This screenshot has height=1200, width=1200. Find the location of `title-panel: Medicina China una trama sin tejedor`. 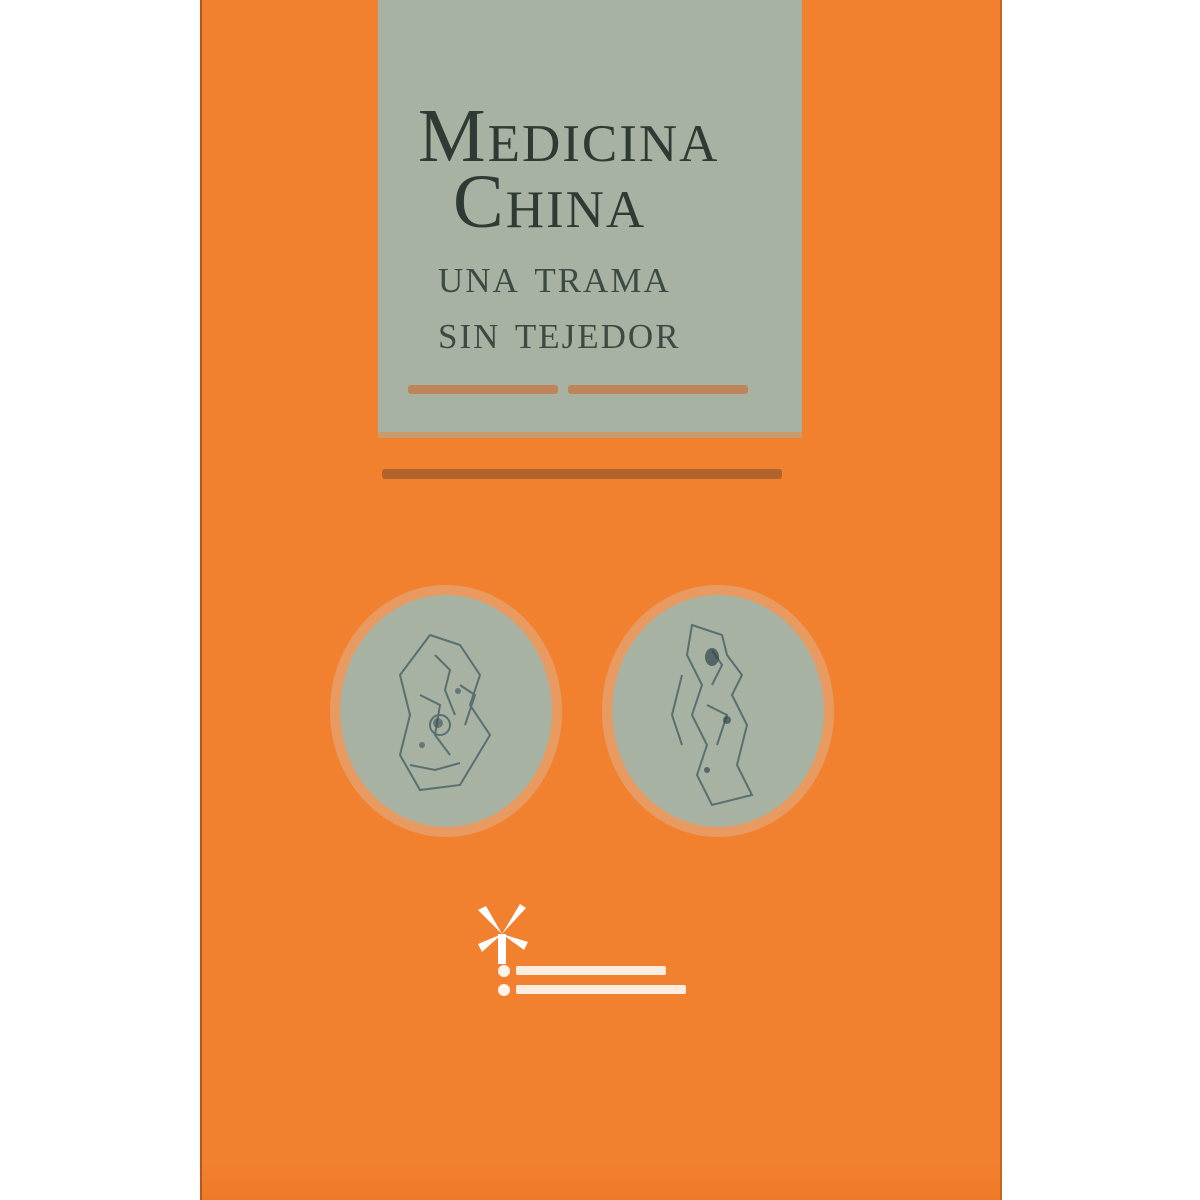

title-panel: Medicina China una trama sin tejedor is located at coordinates (590, 216).